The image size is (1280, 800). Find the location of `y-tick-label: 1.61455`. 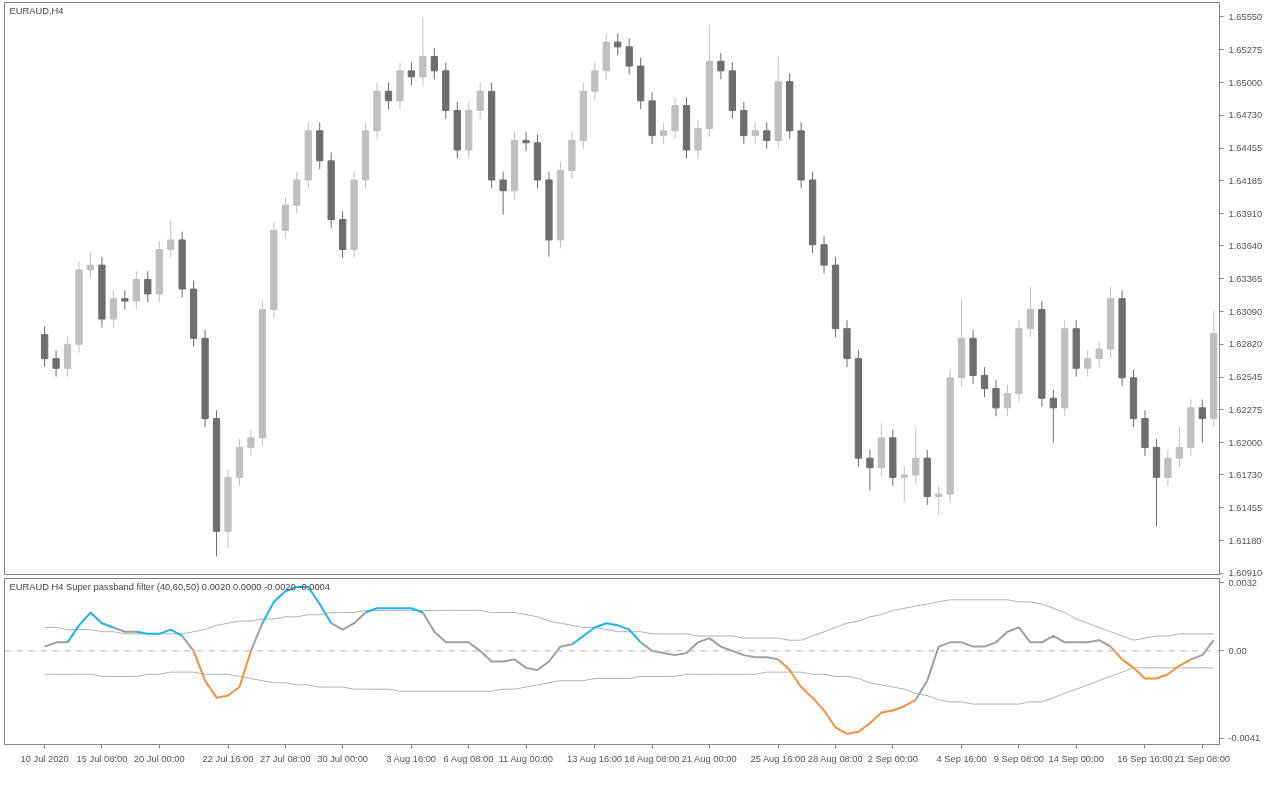

y-tick-label: 1.61455 is located at coordinates (1245, 507).